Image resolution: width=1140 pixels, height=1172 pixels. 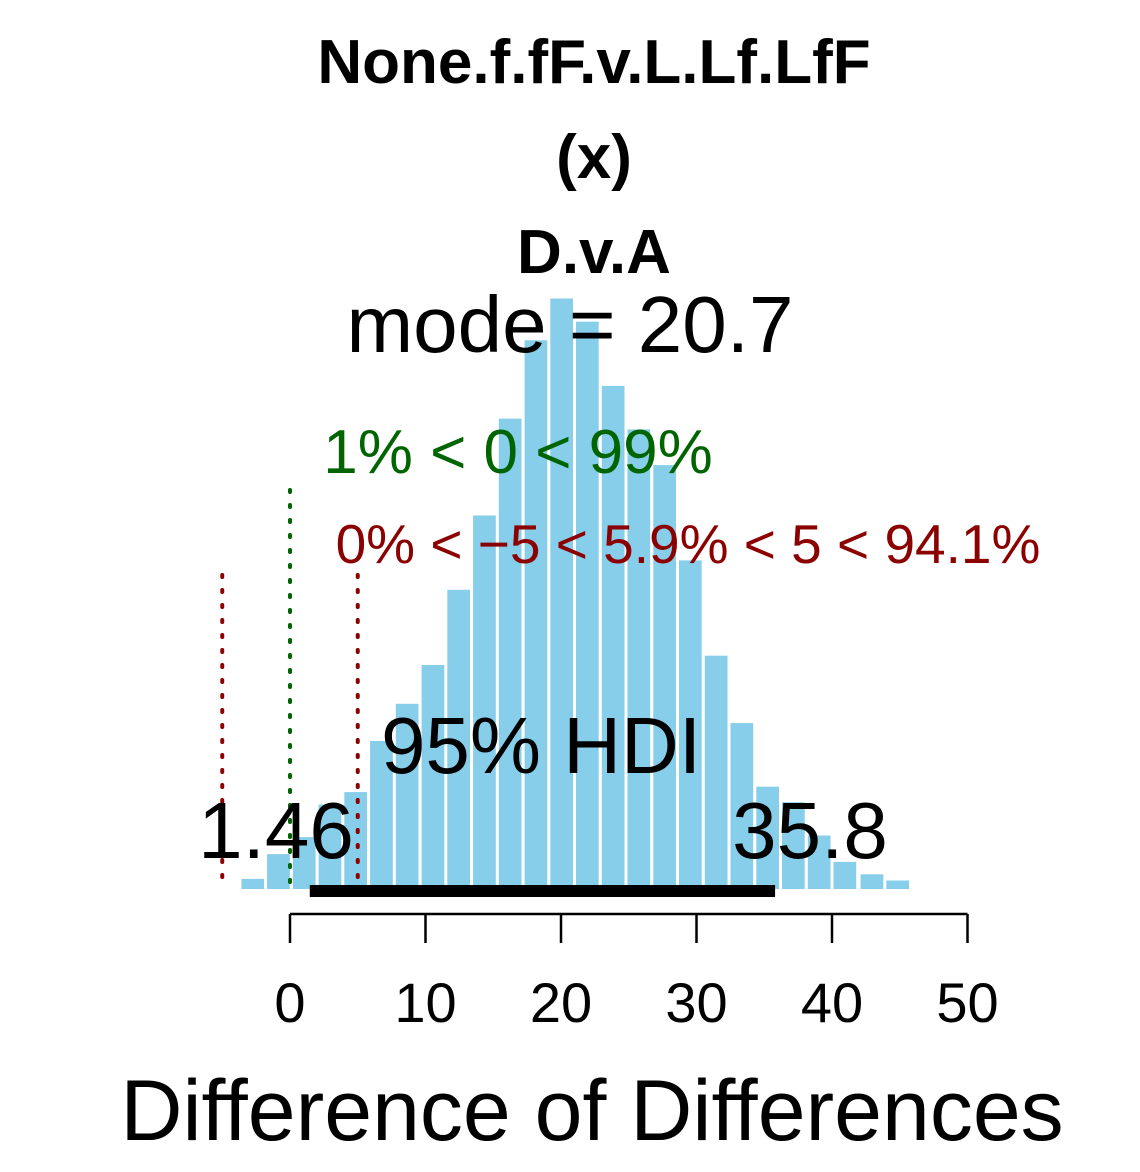 What do you see at coordinates (688, 544) in the screenshot?
I see `rope-label: 0% < −5 < 5.9% < 5 < 94.1%` at bounding box center [688, 544].